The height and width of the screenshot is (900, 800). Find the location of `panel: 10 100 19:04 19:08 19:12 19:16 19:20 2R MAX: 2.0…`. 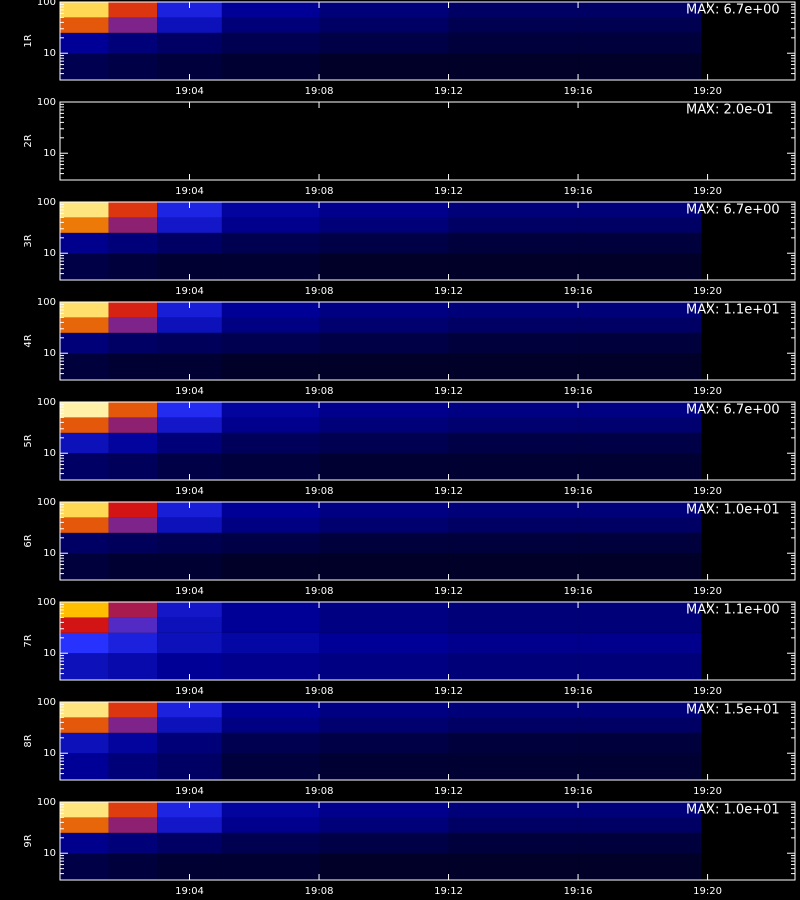

panel: 10 100 19:04 19:08 19:12 19:16 19:20 2R MAX: 2.0… is located at coordinates (409, 147).